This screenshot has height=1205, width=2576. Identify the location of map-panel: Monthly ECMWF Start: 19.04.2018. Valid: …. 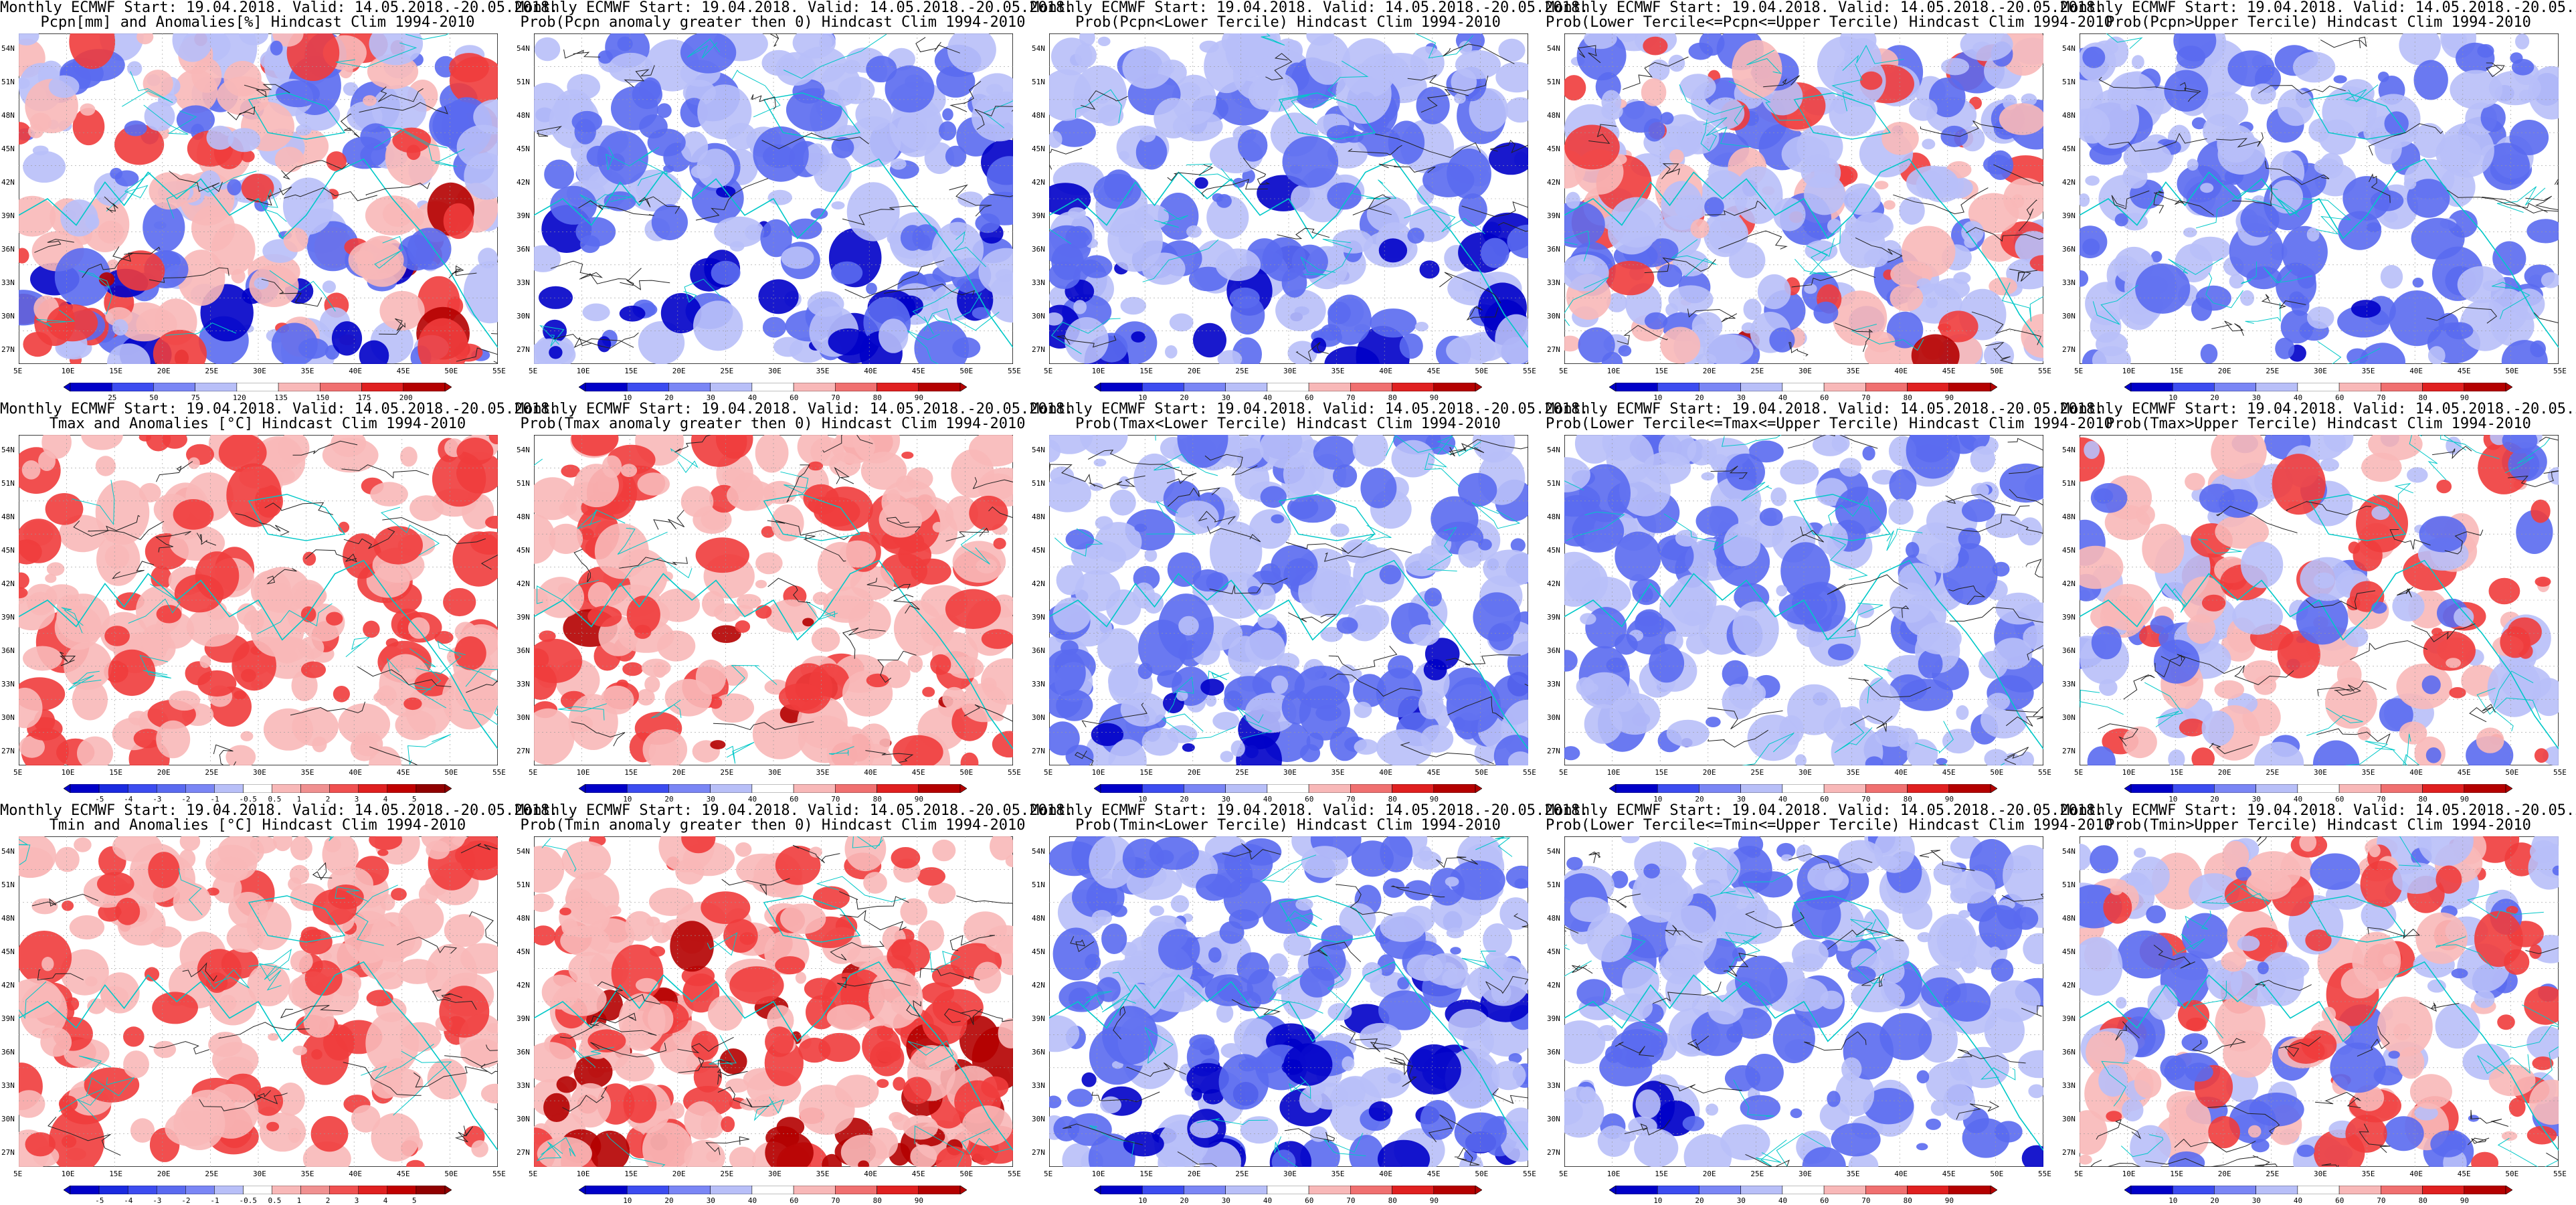
(2318, 1004).